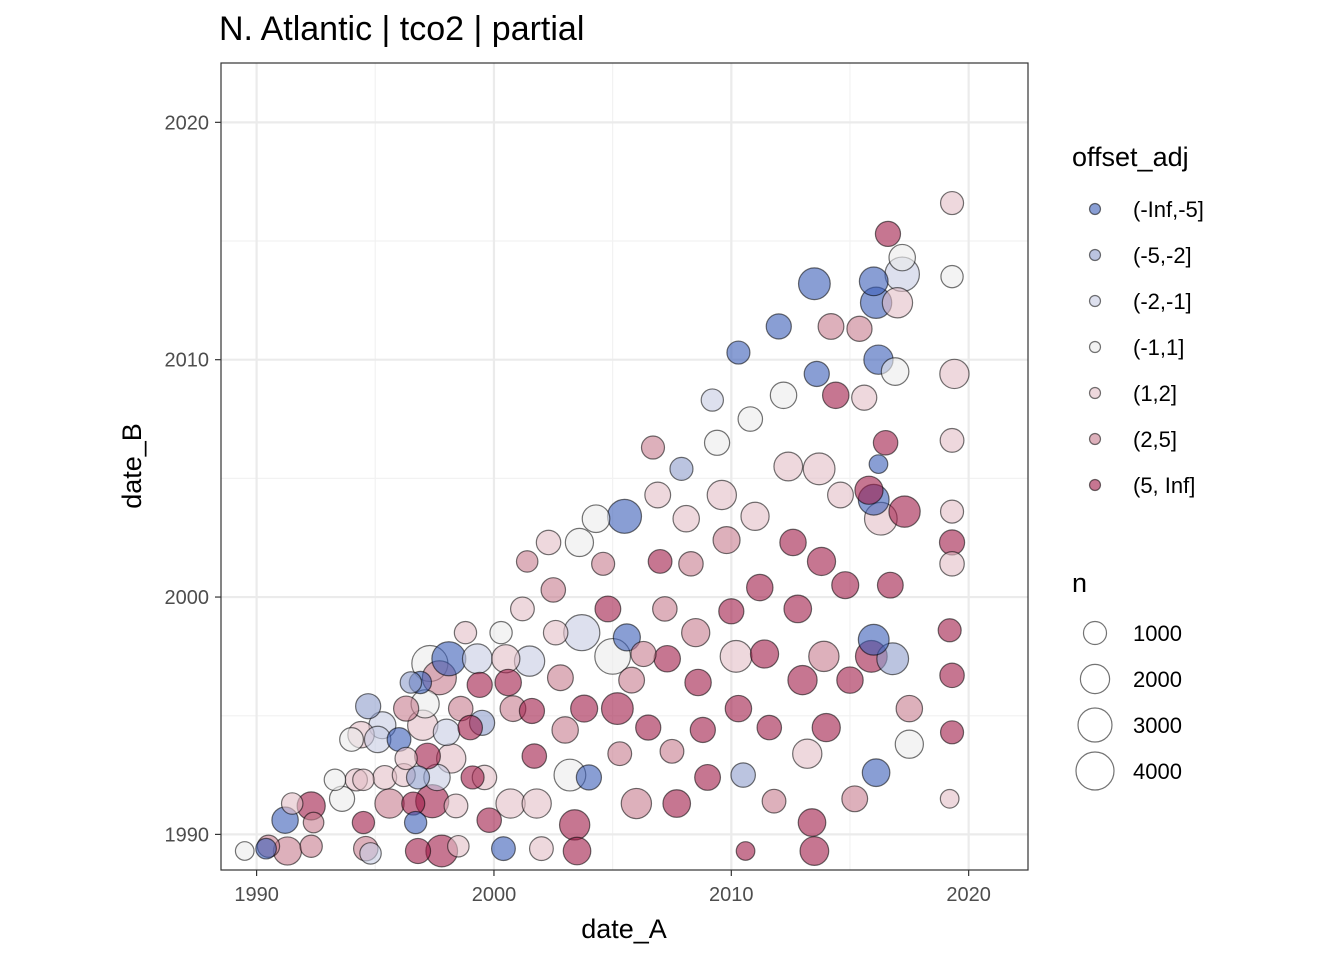 This screenshot has height=960, width=1344. I want to click on x-tick-label: 2010, so click(731, 895).